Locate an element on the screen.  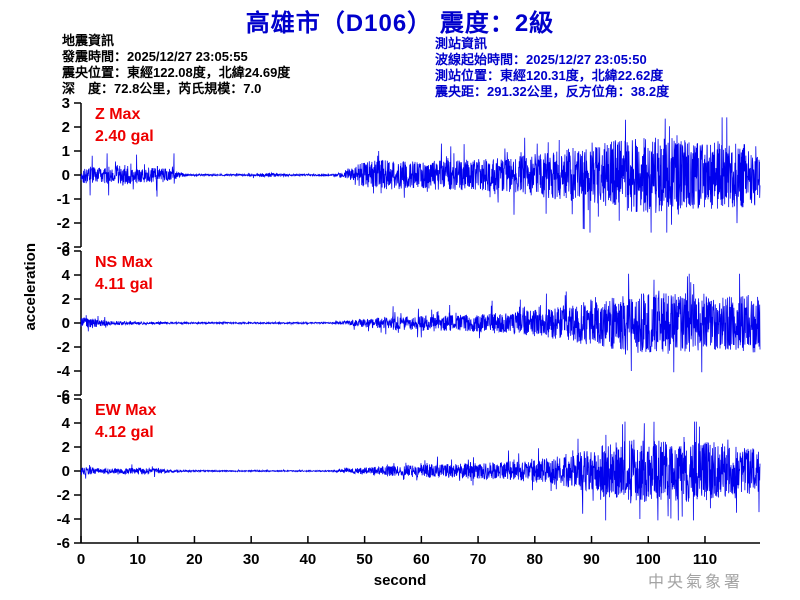
ns-ytick-label: -6 is located at coordinates (63, 395).